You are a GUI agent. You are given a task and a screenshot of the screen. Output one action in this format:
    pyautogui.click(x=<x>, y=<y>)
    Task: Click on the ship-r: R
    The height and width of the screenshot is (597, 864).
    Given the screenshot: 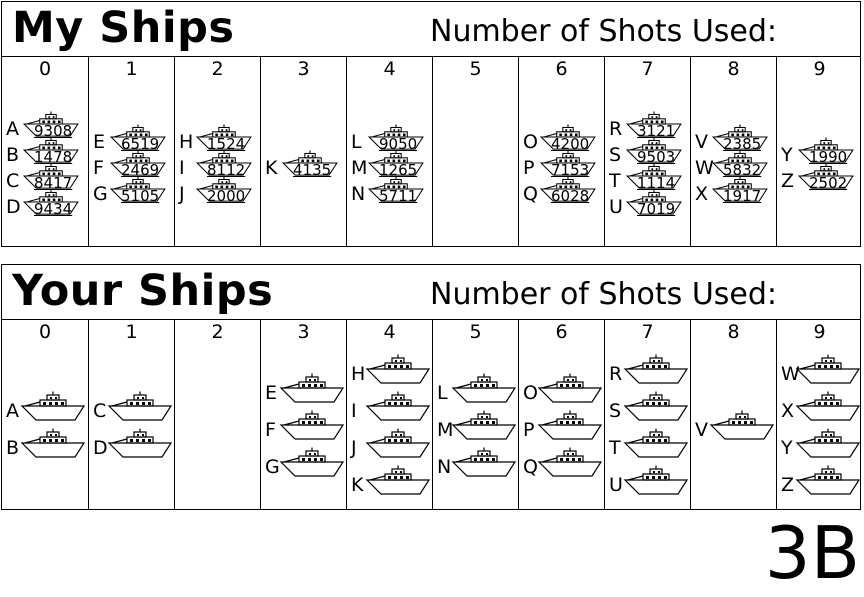 What is the action you would take?
    pyautogui.click(x=649, y=372)
    